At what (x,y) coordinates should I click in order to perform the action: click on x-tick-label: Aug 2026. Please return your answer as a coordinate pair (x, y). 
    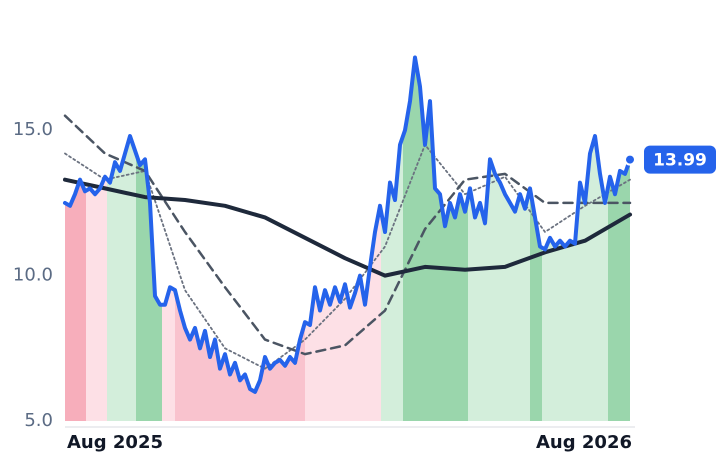
    Looking at the image, I should click on (584, 442).